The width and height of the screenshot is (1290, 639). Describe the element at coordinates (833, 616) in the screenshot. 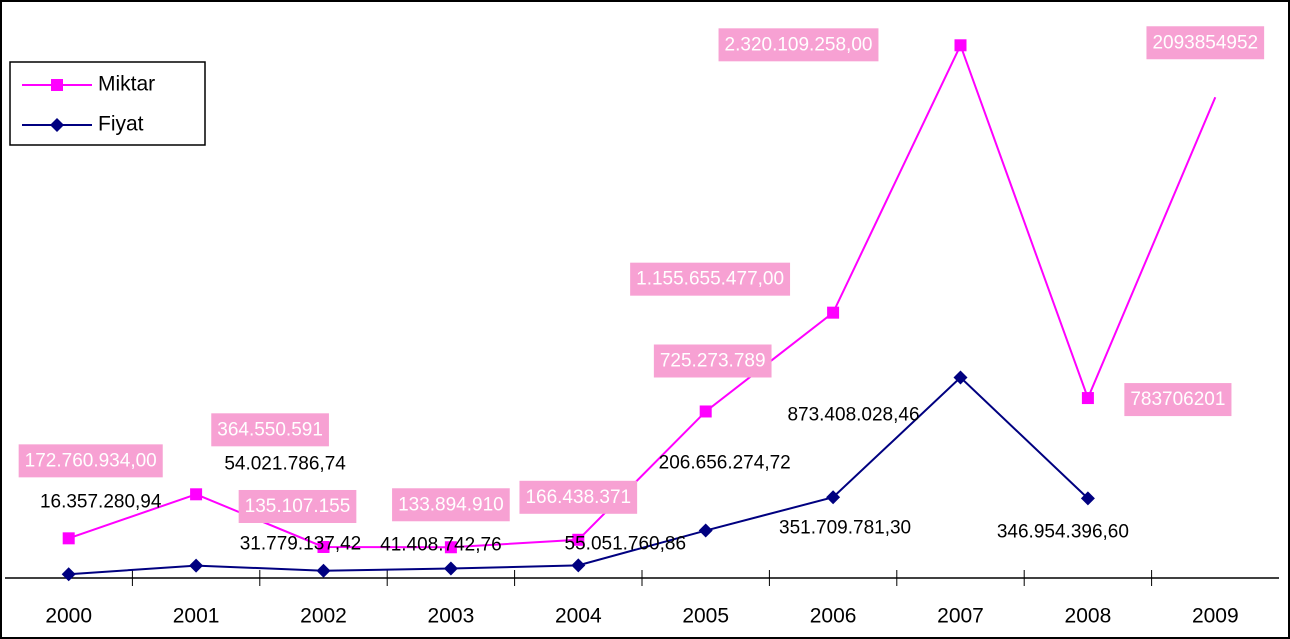

I see `x-tick-label: 2006` at that location.